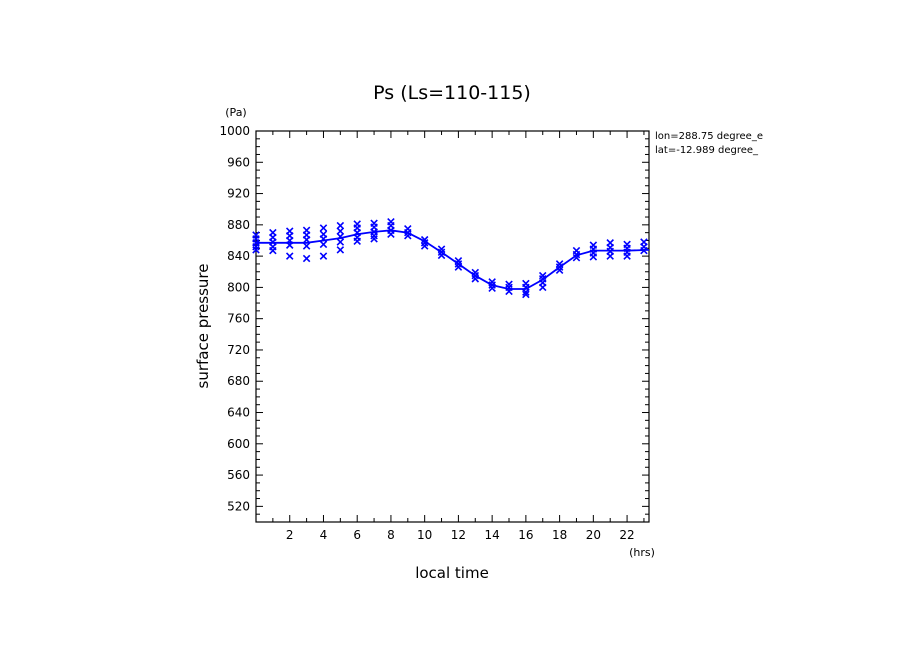 The width and height of the screenshot is (904, 654). I want to click on y-tick-label: 600, so click(238, 444).